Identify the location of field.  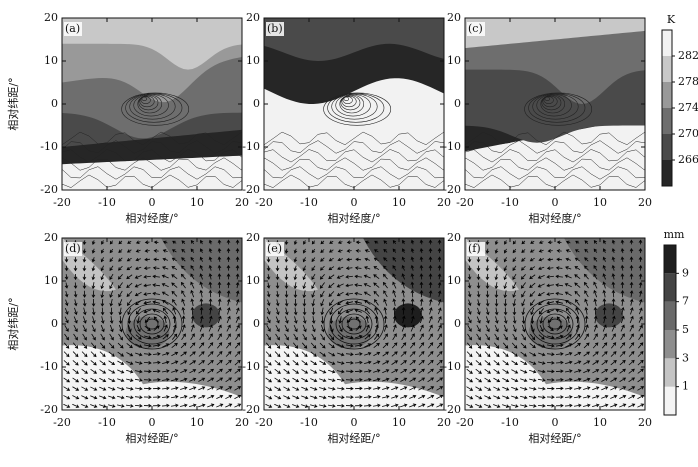
(152, 324).